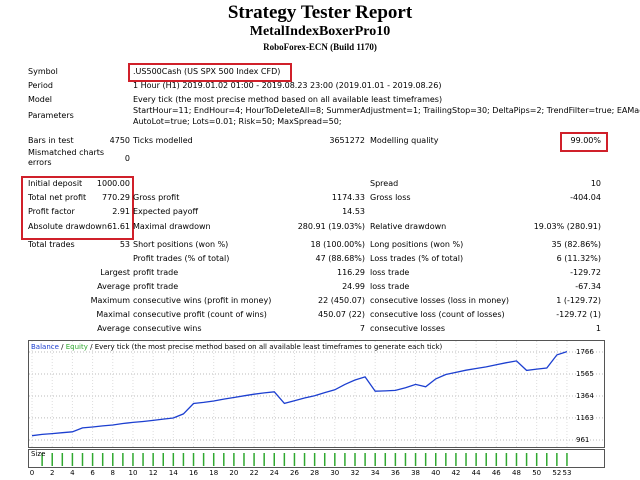 The image size is (640, 480). What do you see at coordinates (476, 473) in the screenshot?
I see `x-tick-label: 44` at bounding box center [476, 473].